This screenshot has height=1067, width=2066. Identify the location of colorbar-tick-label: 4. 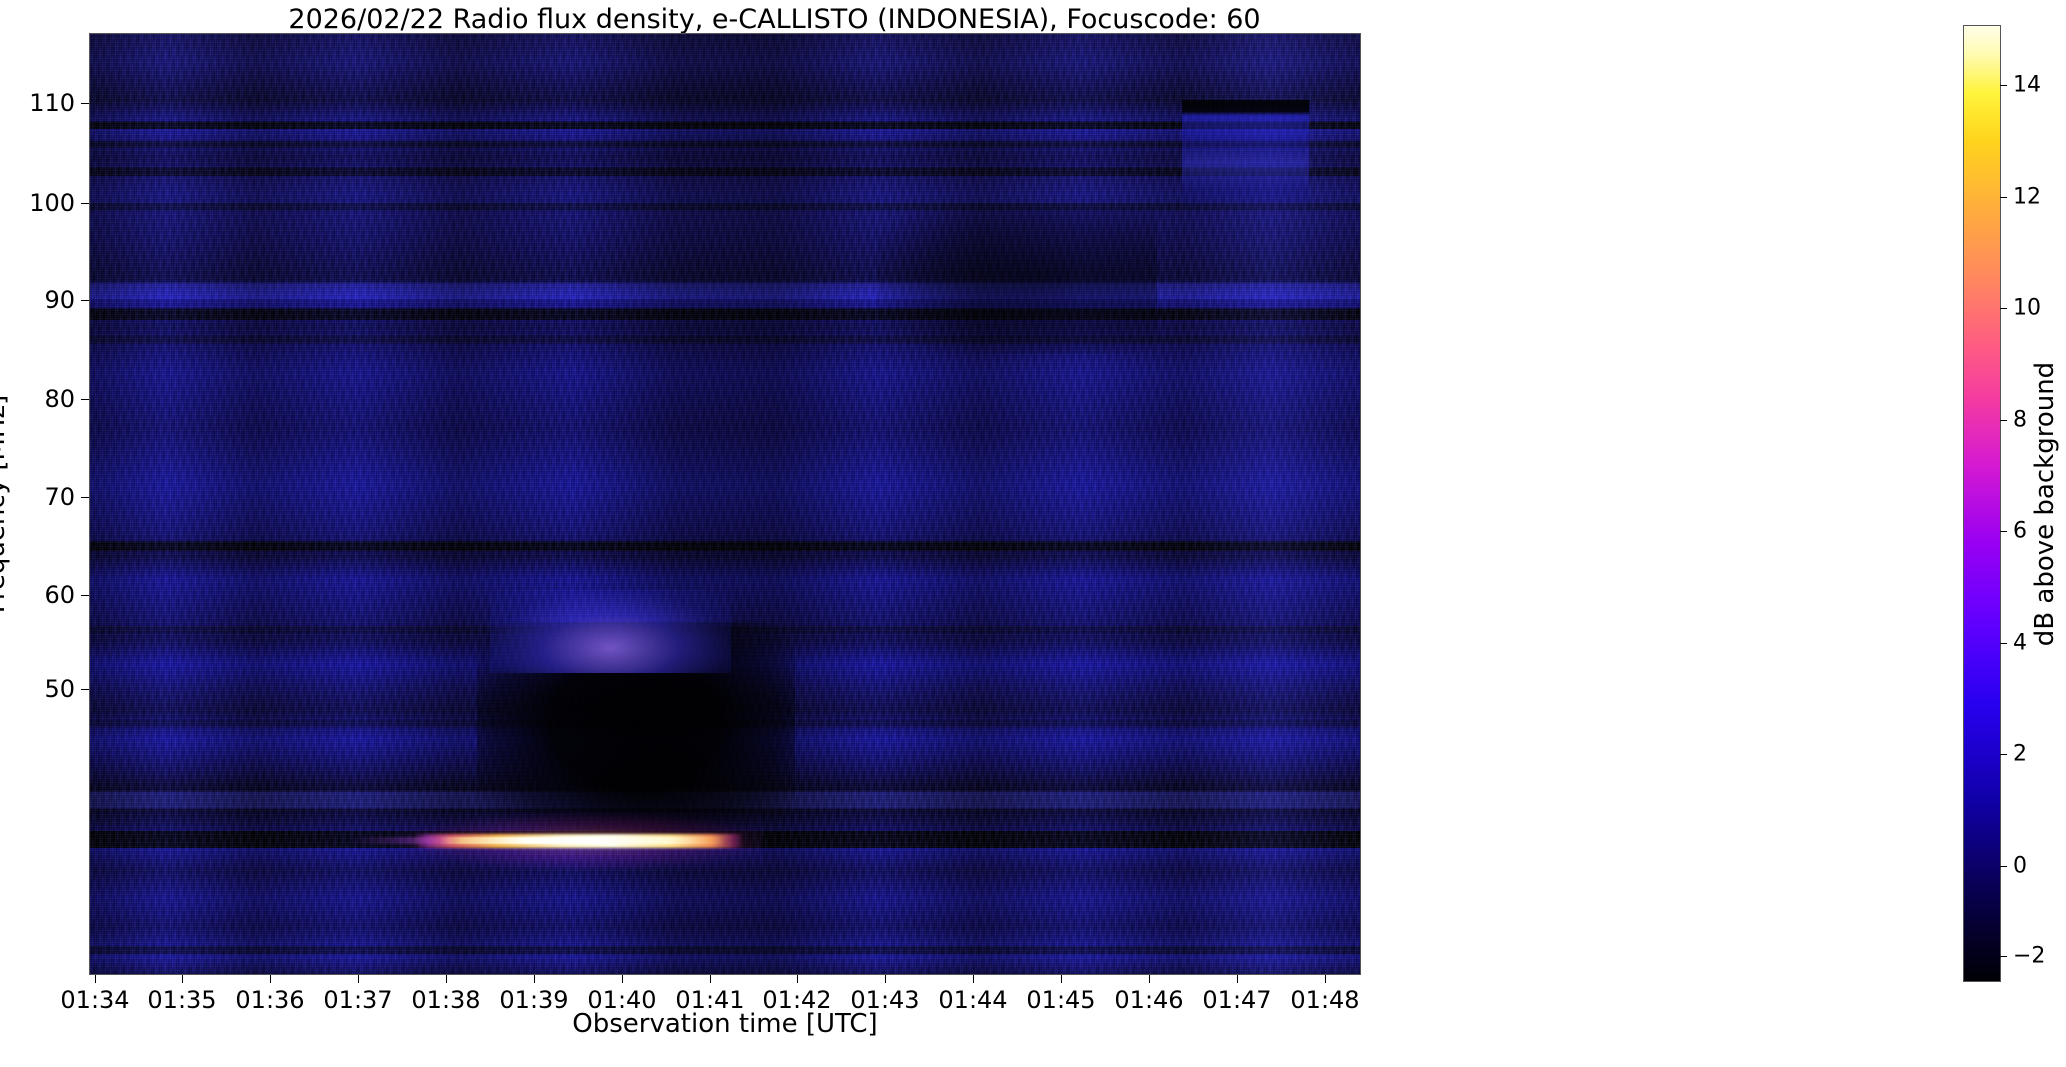
(2020, 643).